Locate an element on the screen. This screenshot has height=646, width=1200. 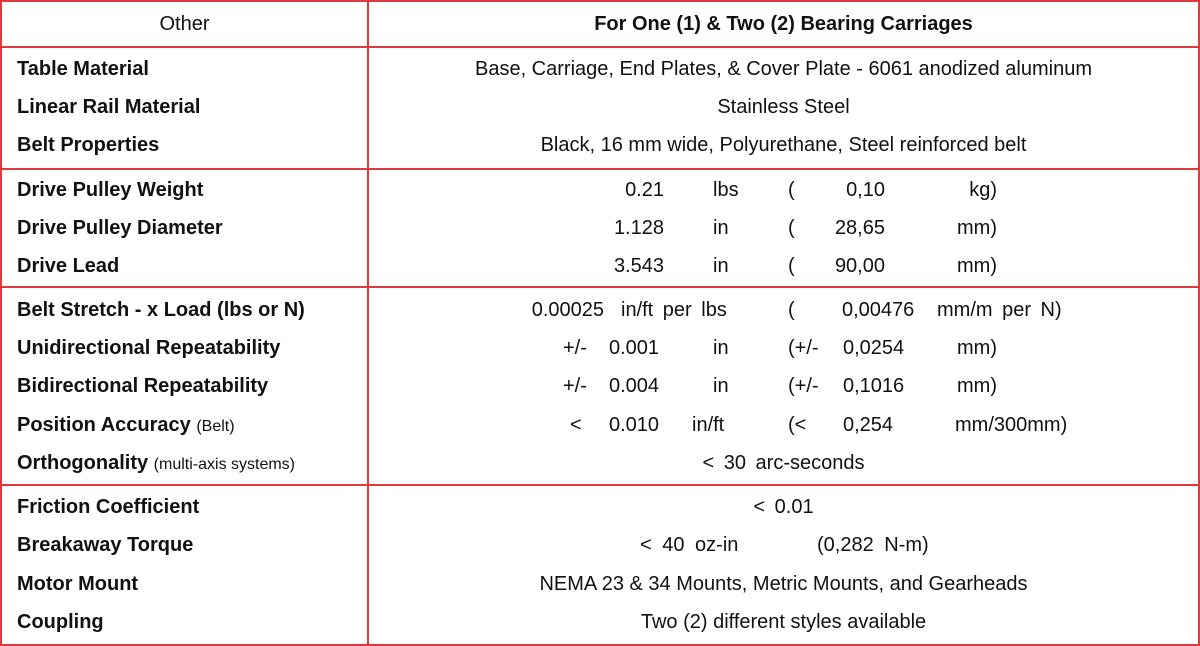
munit-pulley-diameter: mm) is located at coordinates (977, 228).